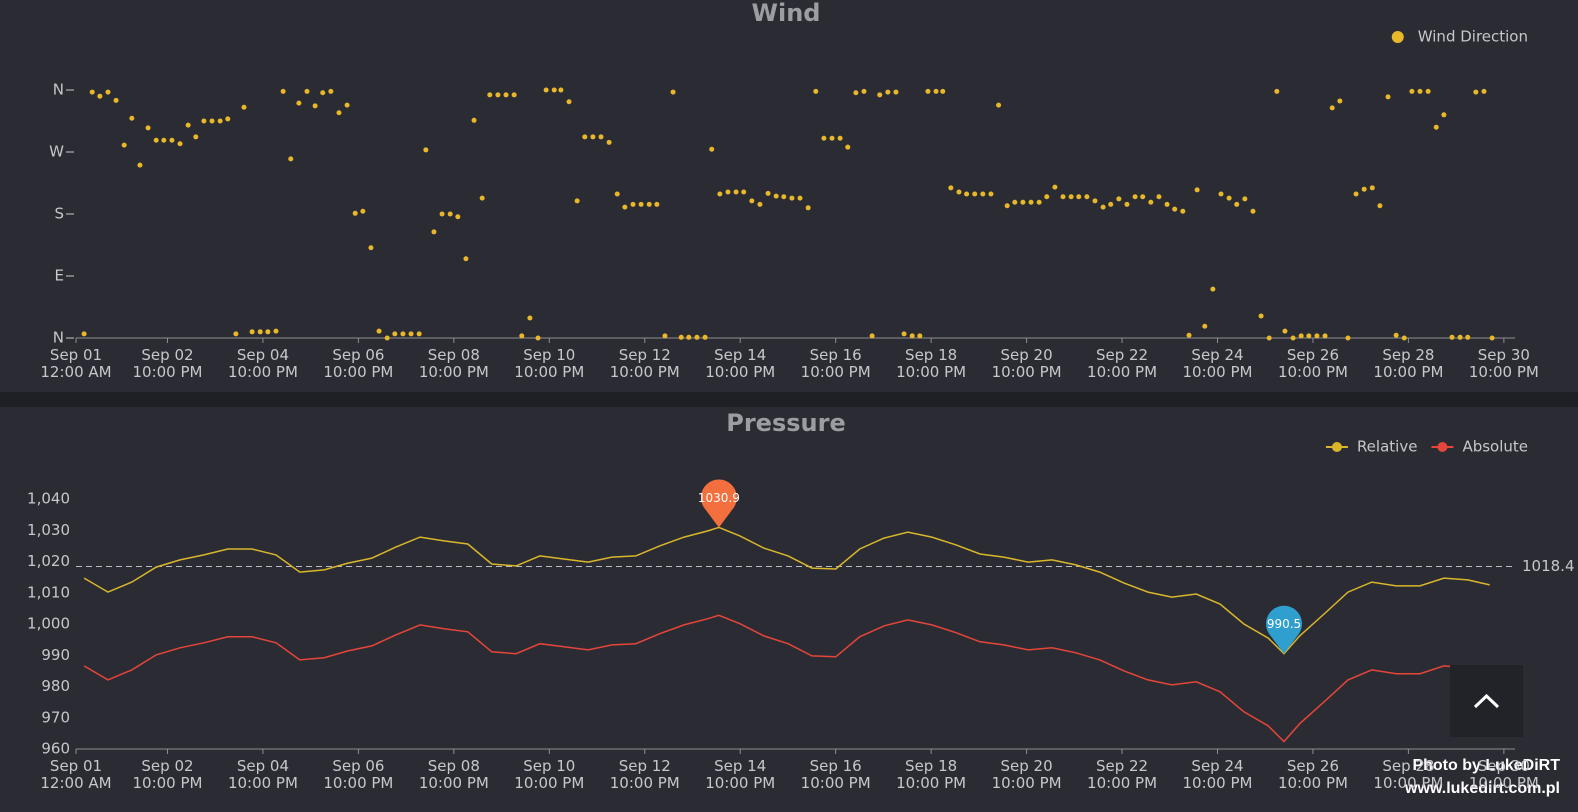  What do you see at coordinates (1284, 624) in the screenshot?
I see `extreme-label: 990.5` at bounding box center [1284, 624].